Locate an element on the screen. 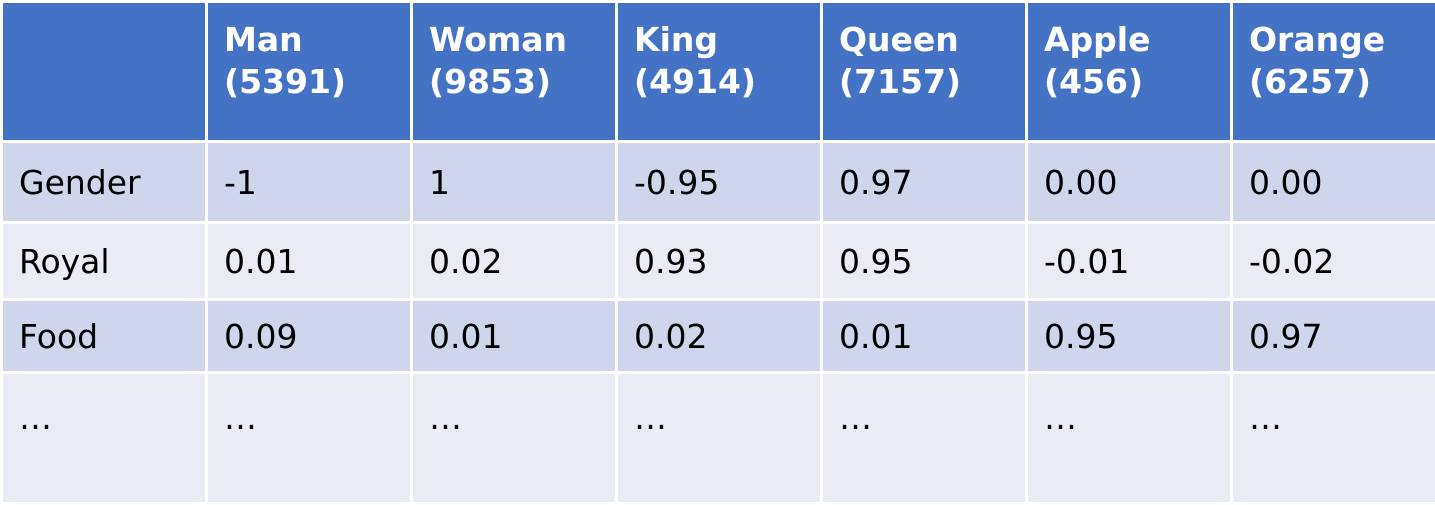 Image resolution: width=1435 pixels, height=505 pixels. header-cell-woman: Woman (9853) is located at coordinates (514, 72).